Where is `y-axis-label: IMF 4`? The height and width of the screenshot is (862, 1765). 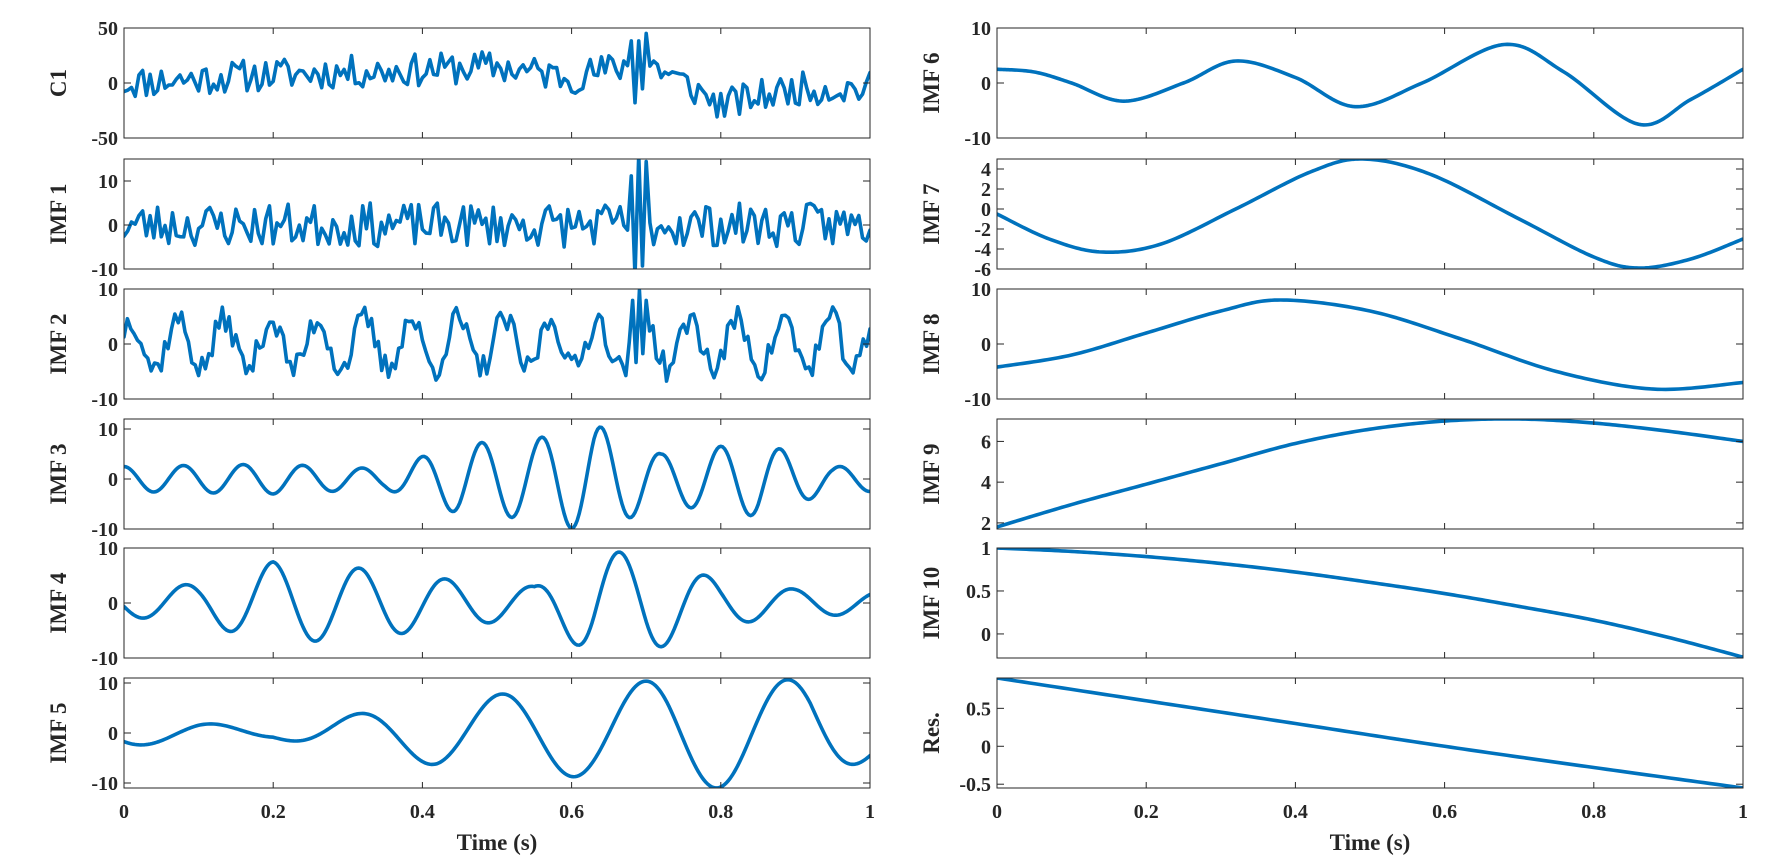
y-axis-label: IMF 4 is located at coordinates (58, 603).